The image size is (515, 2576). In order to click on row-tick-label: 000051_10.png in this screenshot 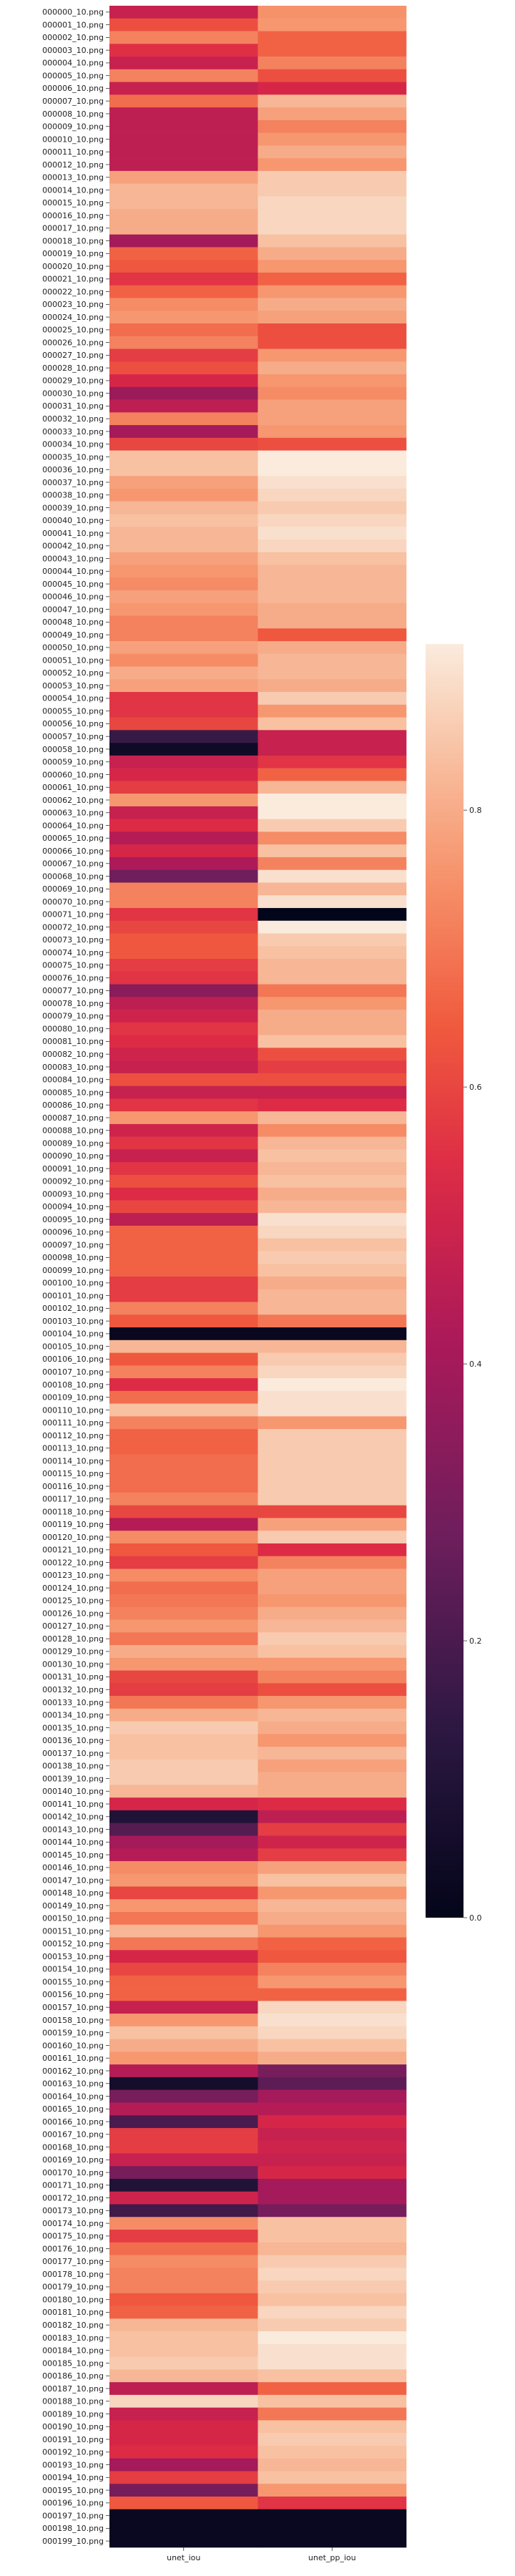, I will do `click(73, 660)`.